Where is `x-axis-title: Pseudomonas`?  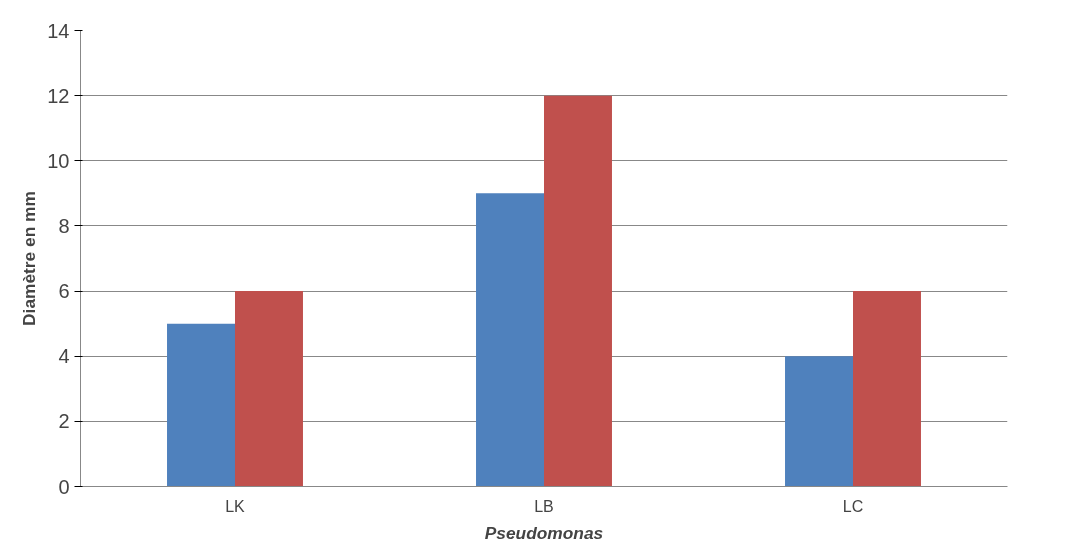 x-axis-title: Pseudomonas is located at coordinates (544, 532).